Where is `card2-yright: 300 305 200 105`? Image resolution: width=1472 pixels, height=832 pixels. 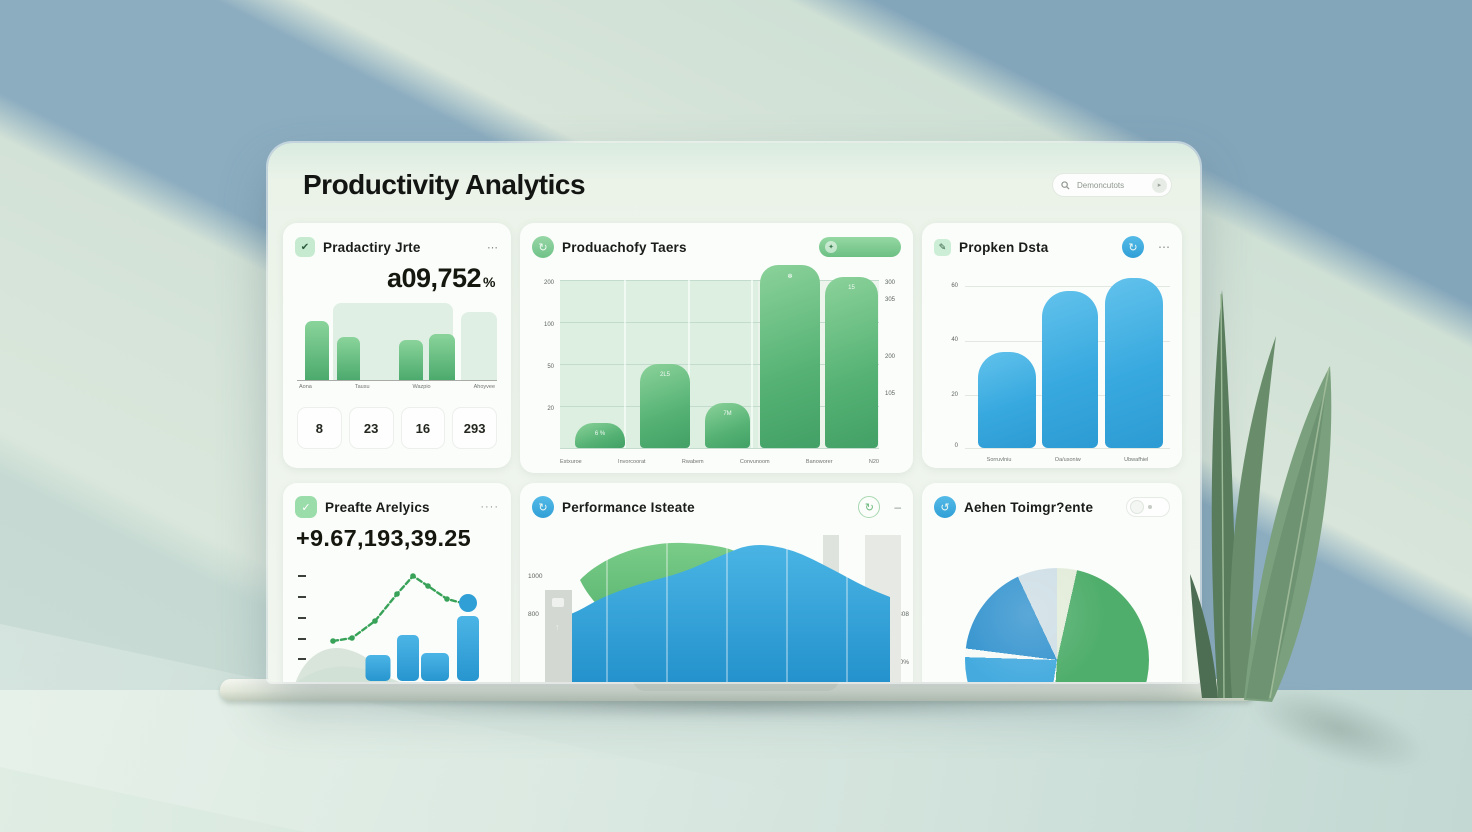 card2-yright: 300 305 200 105 is located at coordinates (894, 364).